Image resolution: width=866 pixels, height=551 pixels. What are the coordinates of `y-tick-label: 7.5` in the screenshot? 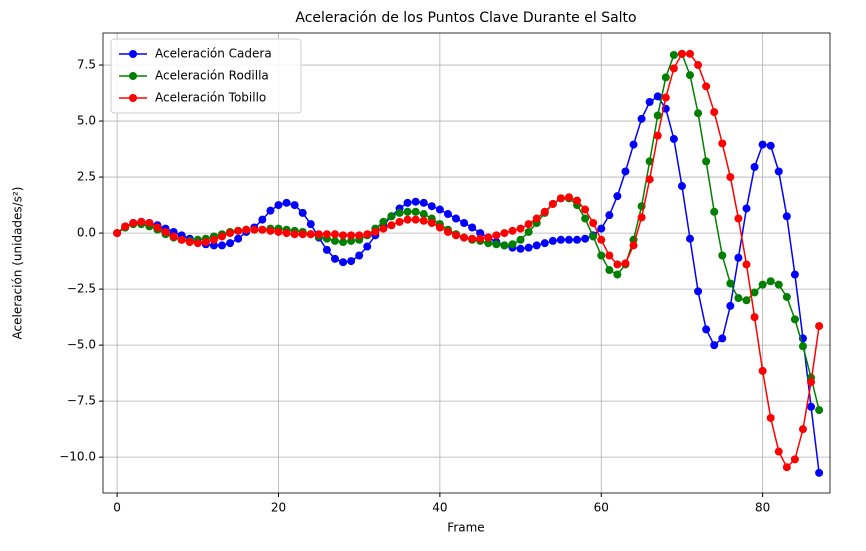 It's located at (86, 65).